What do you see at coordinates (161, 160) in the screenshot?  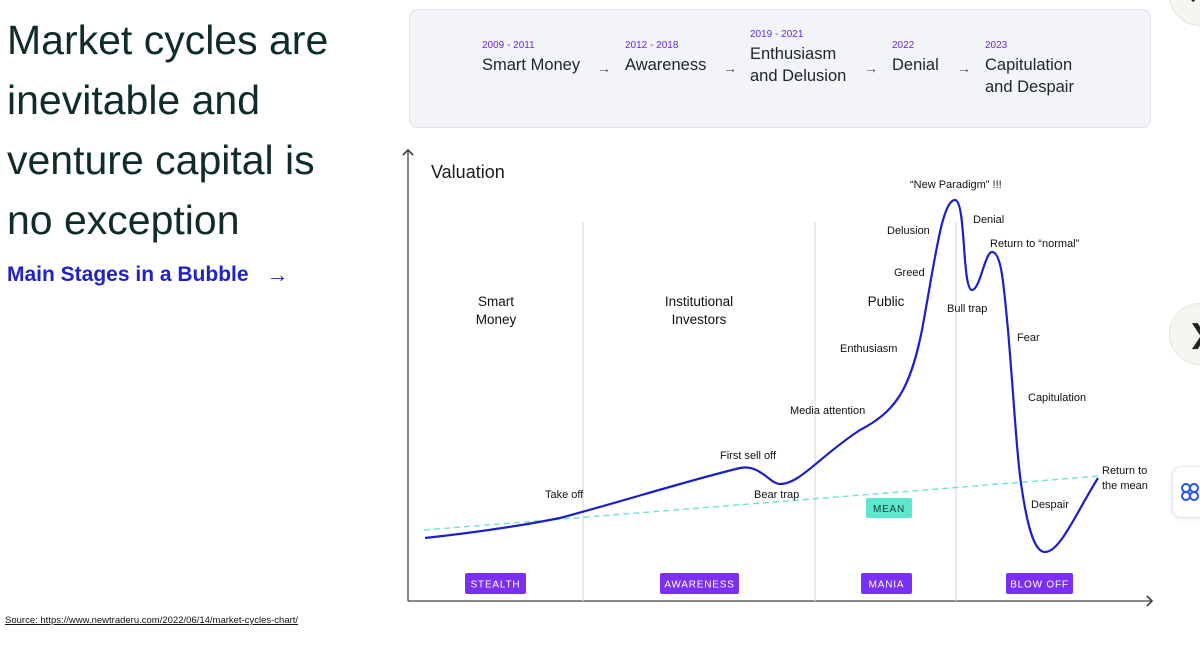 I see `headline-line: venture capital is` at bounding box center [161, 160].